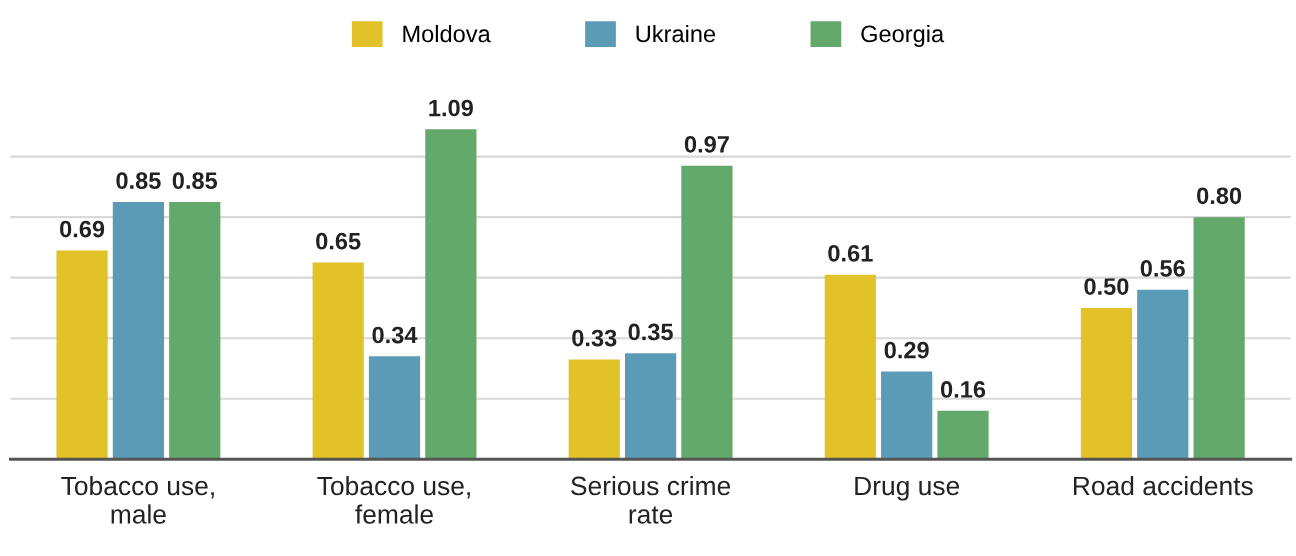 This screenshot has height=556, width=1296. What do you see at coordinates (395, 335) in the screenshot?
I see `data-label: 0.34` at bounding box center [395, 335].